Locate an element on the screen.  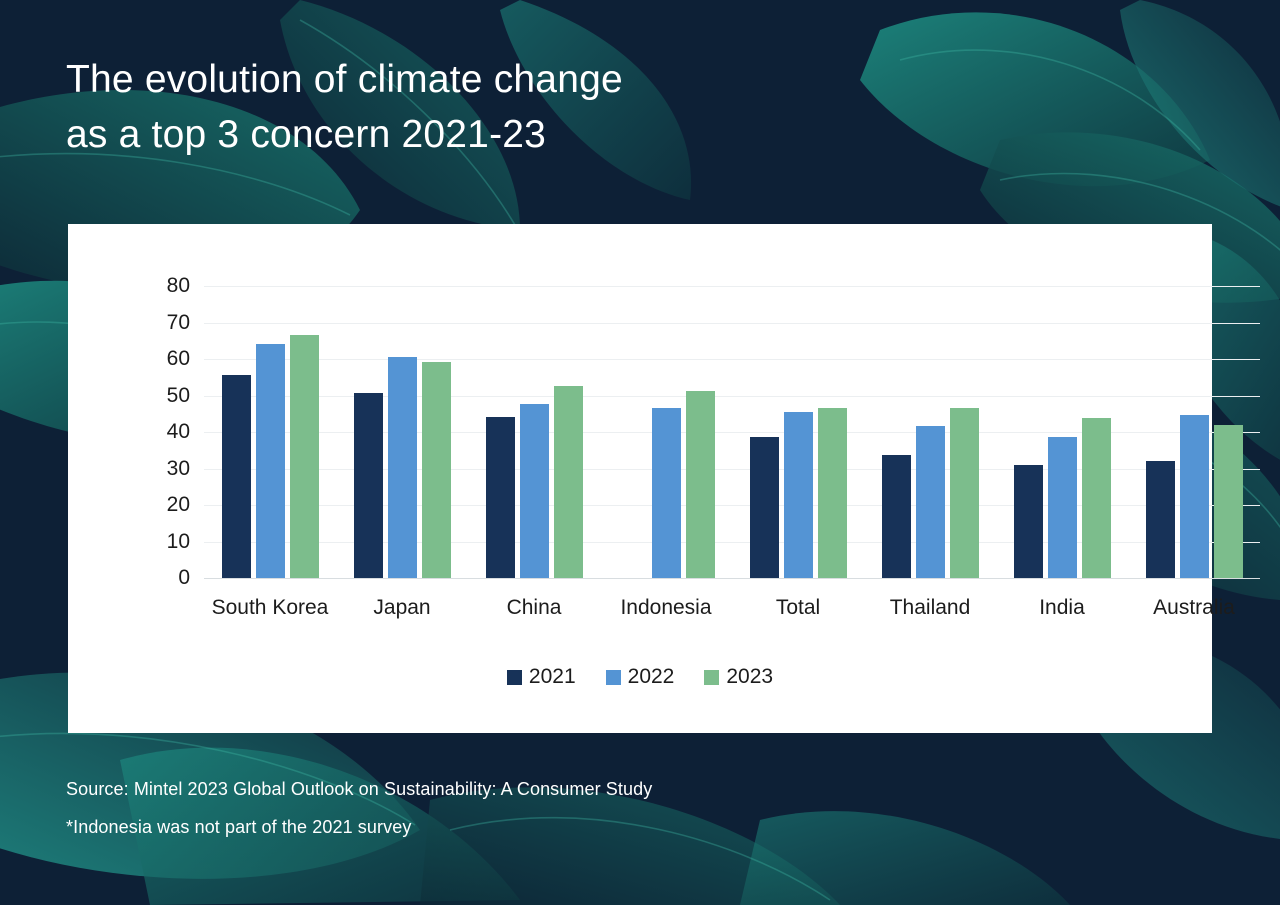
y-axis-tick-label: 30 is located at coordinates (178, 468).